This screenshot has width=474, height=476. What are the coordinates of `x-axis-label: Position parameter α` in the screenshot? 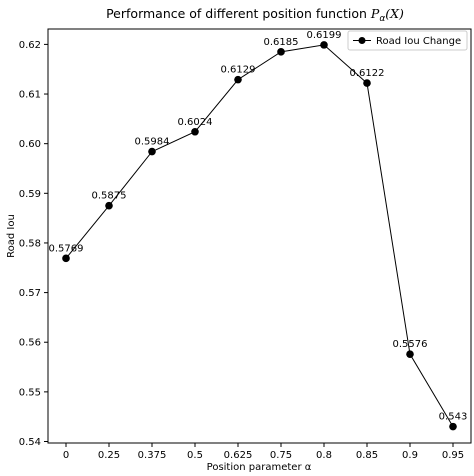 It's located at (259, 467).